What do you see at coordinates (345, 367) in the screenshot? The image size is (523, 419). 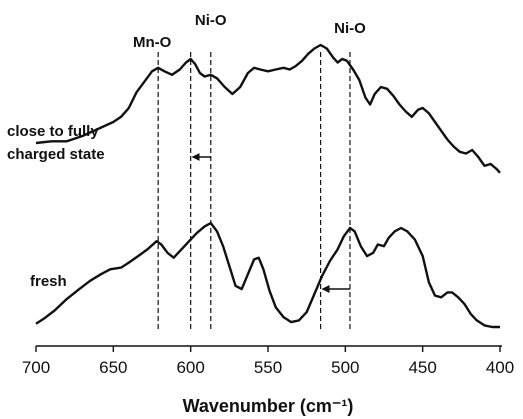 I see `x-tick-label: 500` at bounding box center [345, 367].